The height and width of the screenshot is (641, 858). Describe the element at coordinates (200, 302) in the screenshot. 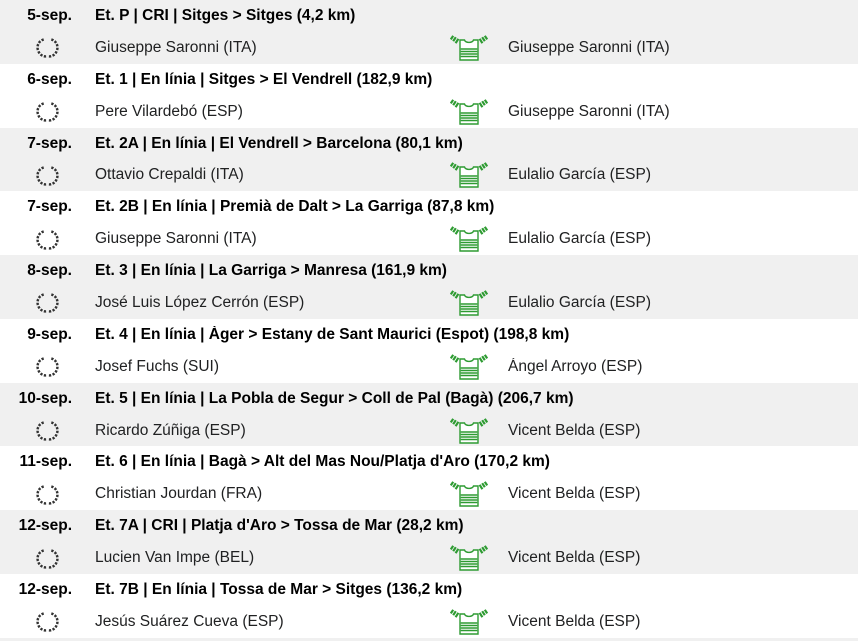

I see `stage-winner: José Luis López Cerrón (ESP)` at that location.